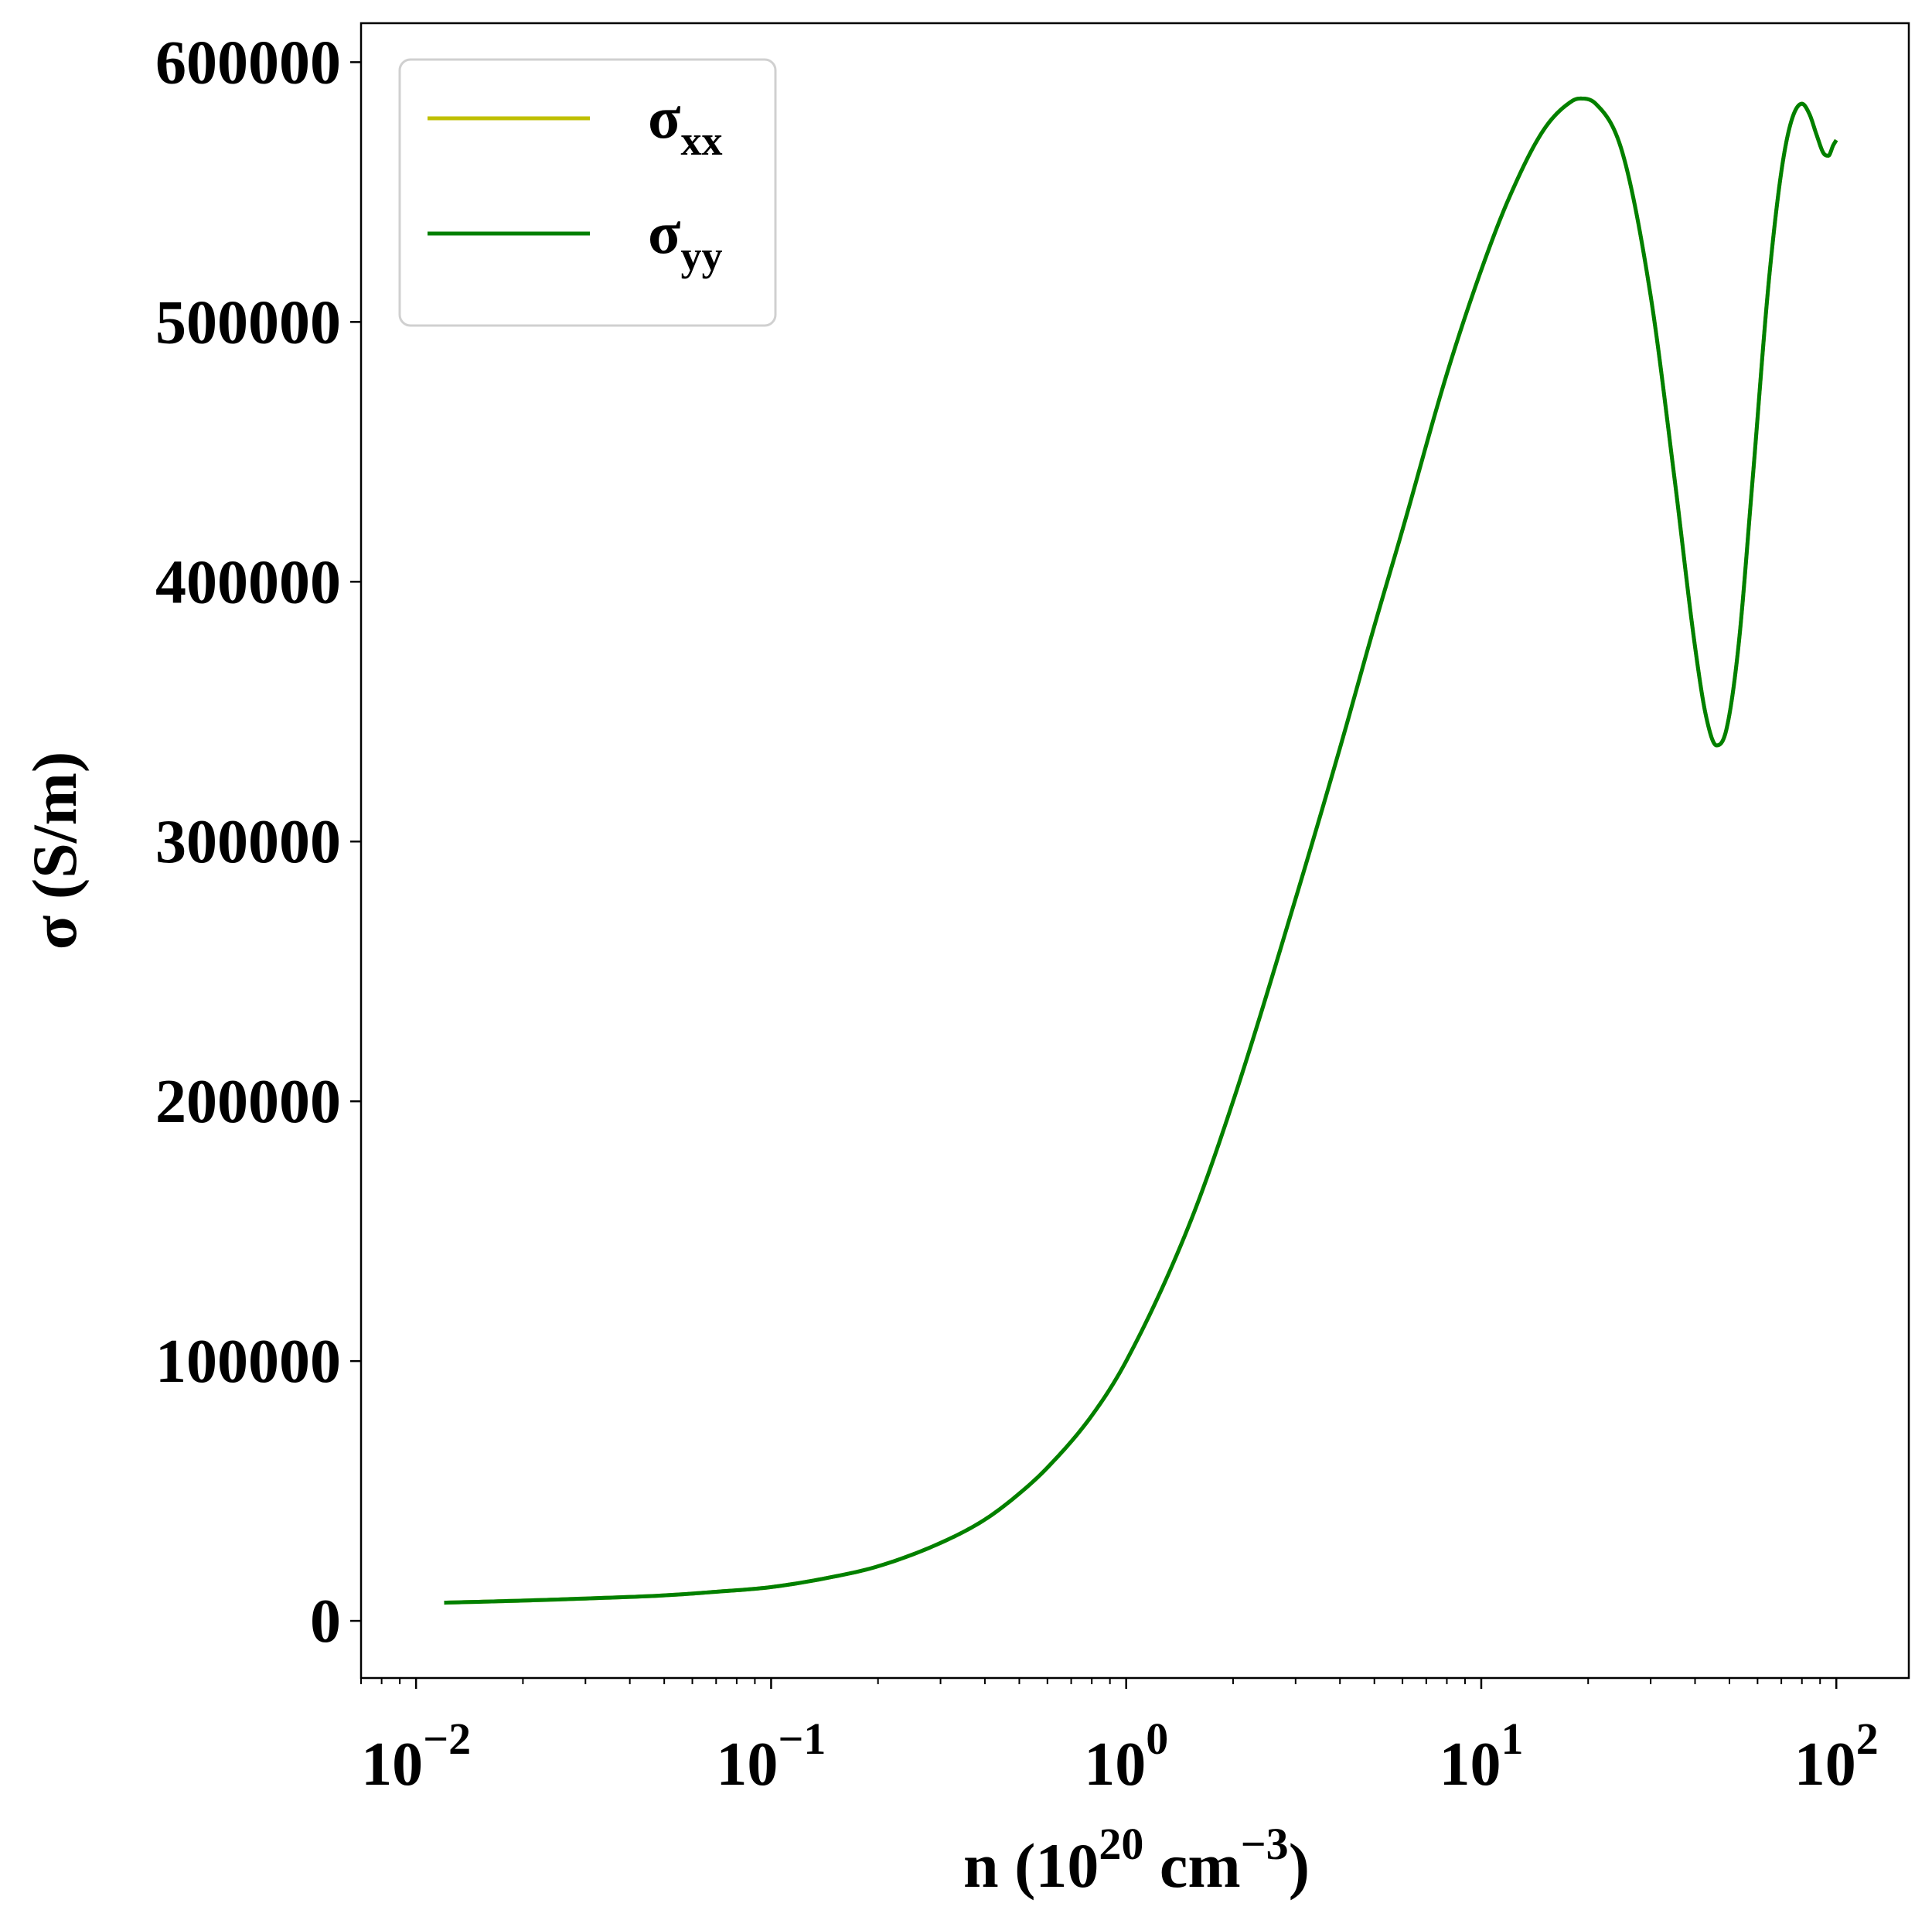 This screenshot has width=1932, height=1927. I want to click on x-tick-label: 10⁰, so click(1126, 1756).